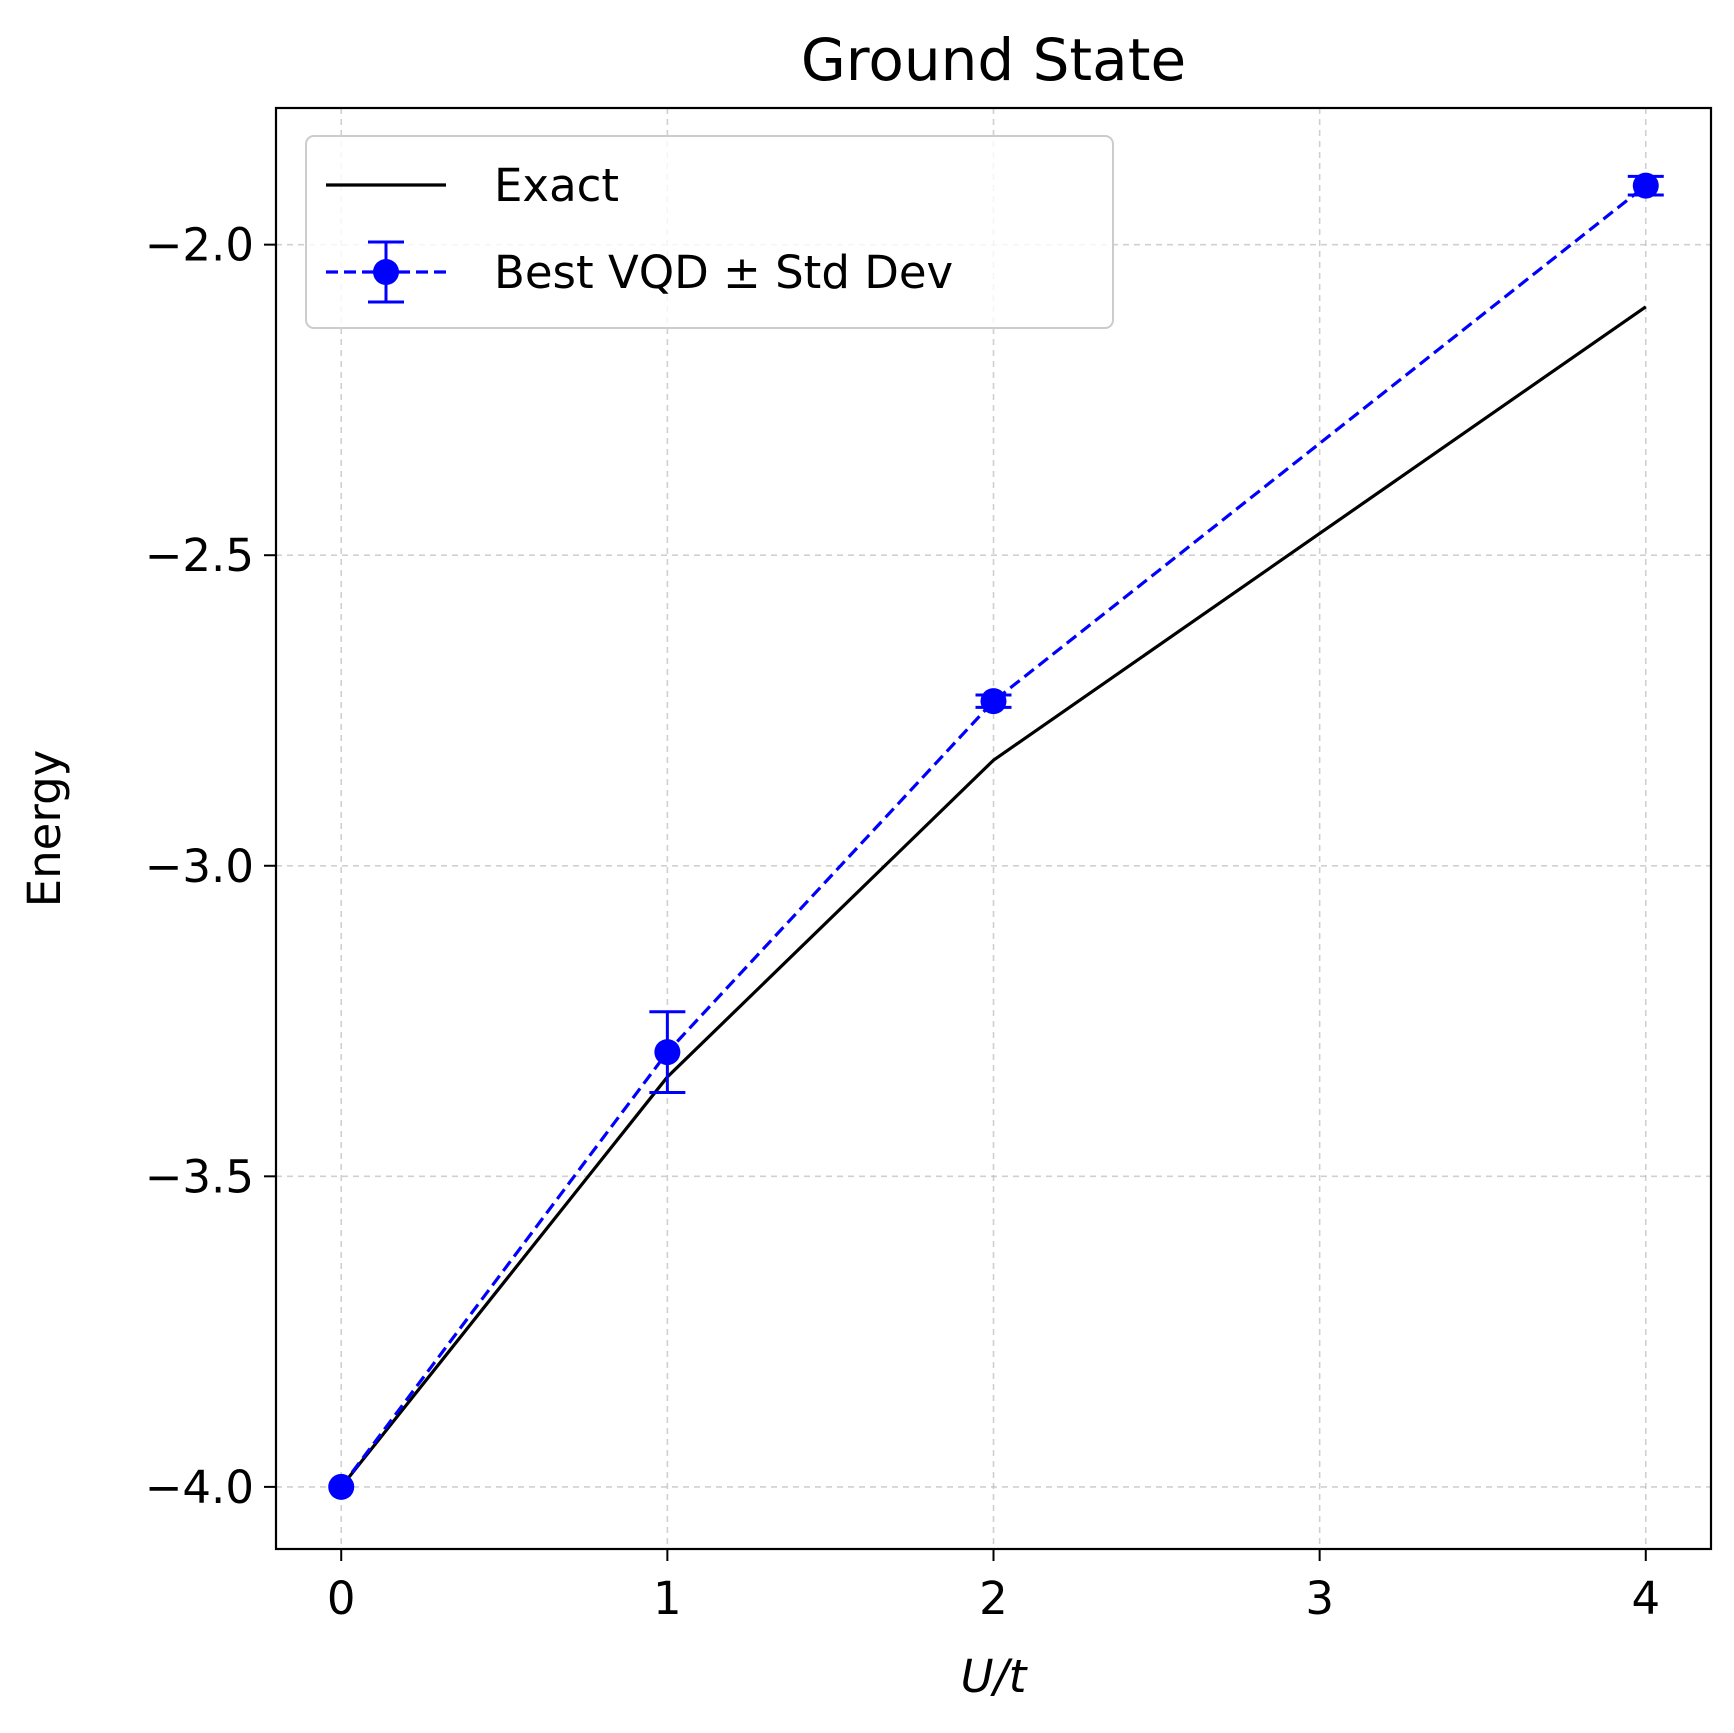 The height and width of the screenshot is (1733, 1734). Describe the element at coordinates (199, 1176) in the screenshot. I see `y-tick-label: −3.5` at that location.